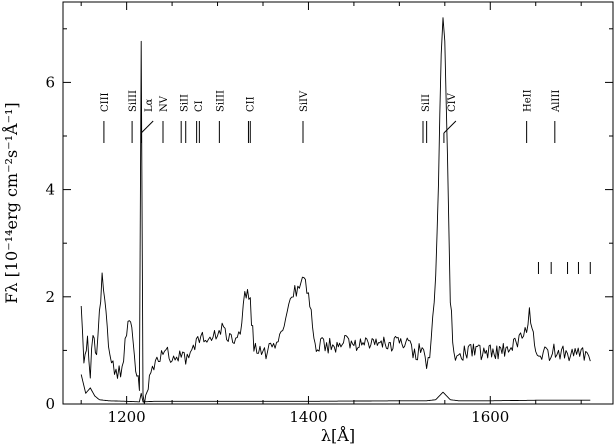 This screenshot has height=447, width=615. What do you see at coordinates (164, 103) in the screenshot?
I see `line-label: NV` at bounding box center [164, 103].